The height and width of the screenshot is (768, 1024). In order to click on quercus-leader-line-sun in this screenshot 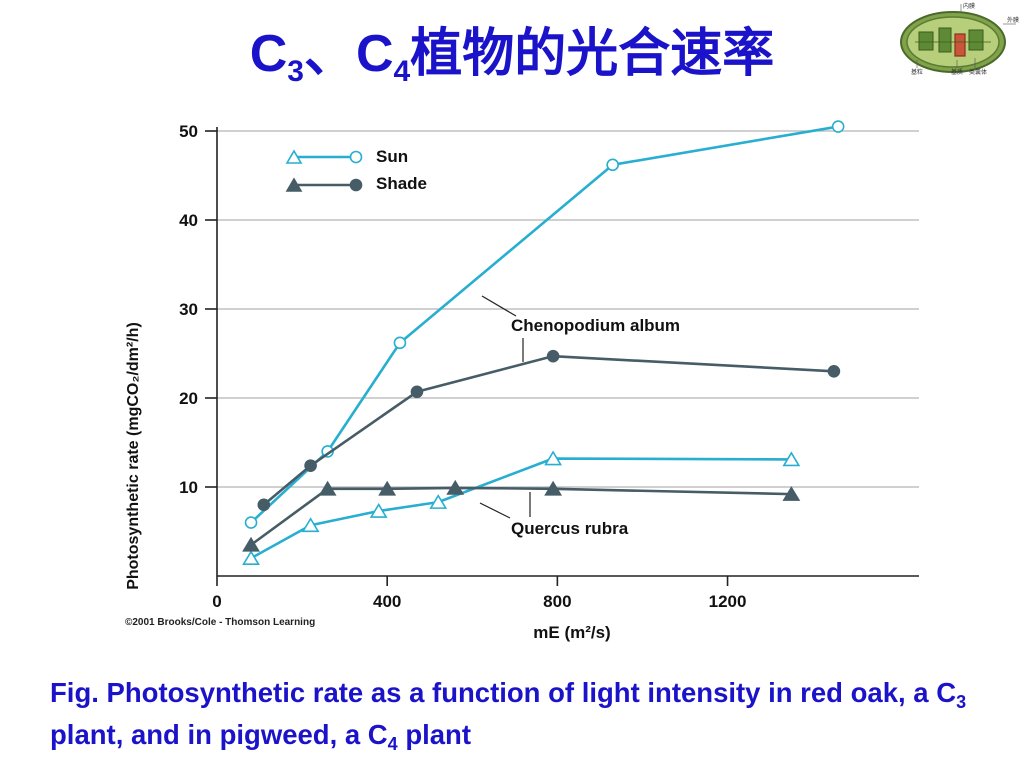, I will do `click(495, 510)`.